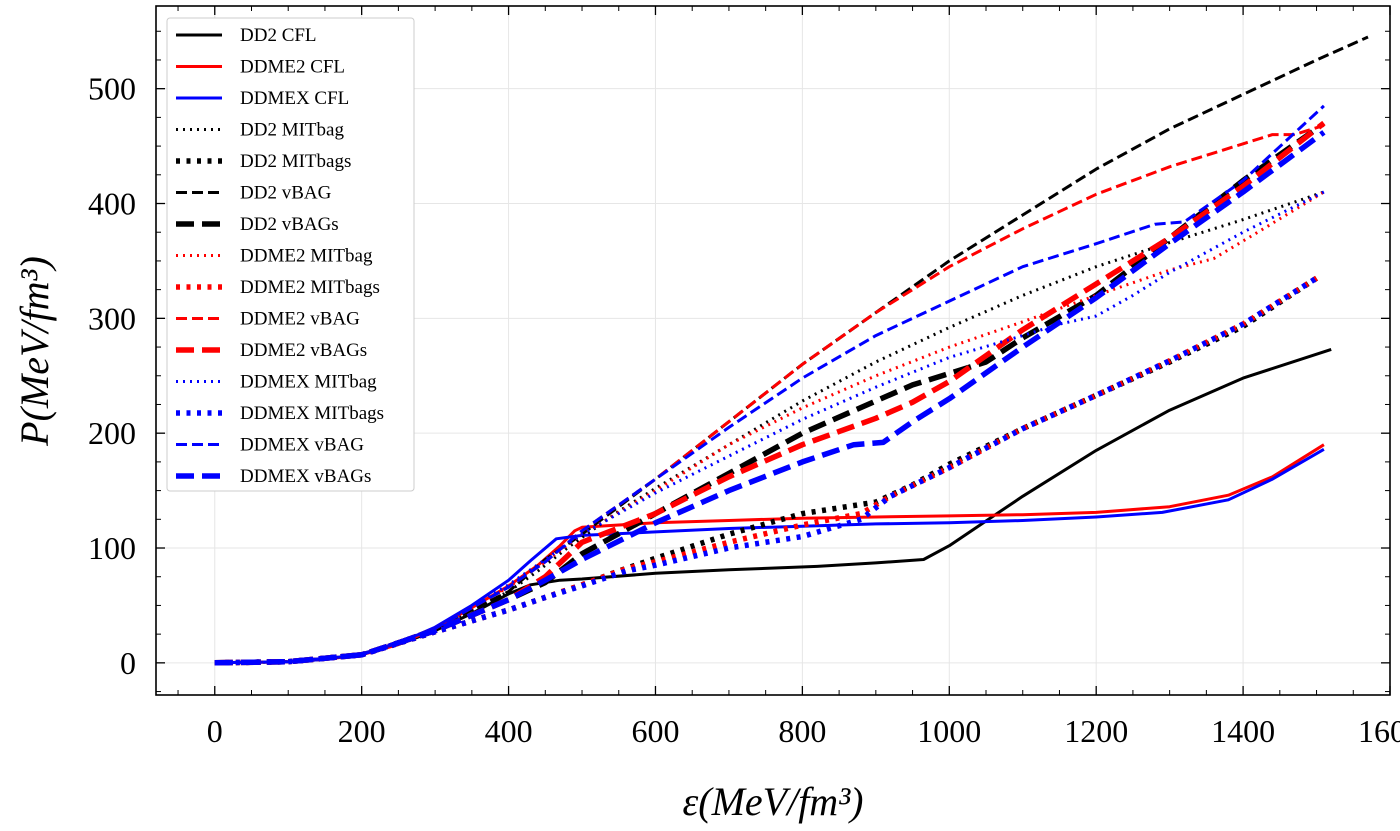 The height and width of the screenshot is (831, 1400). What do you see at coordinates (292, 130) in the screenshot?
I see `legend-label: DD2 MITbag` at bounding box center [292, 130].